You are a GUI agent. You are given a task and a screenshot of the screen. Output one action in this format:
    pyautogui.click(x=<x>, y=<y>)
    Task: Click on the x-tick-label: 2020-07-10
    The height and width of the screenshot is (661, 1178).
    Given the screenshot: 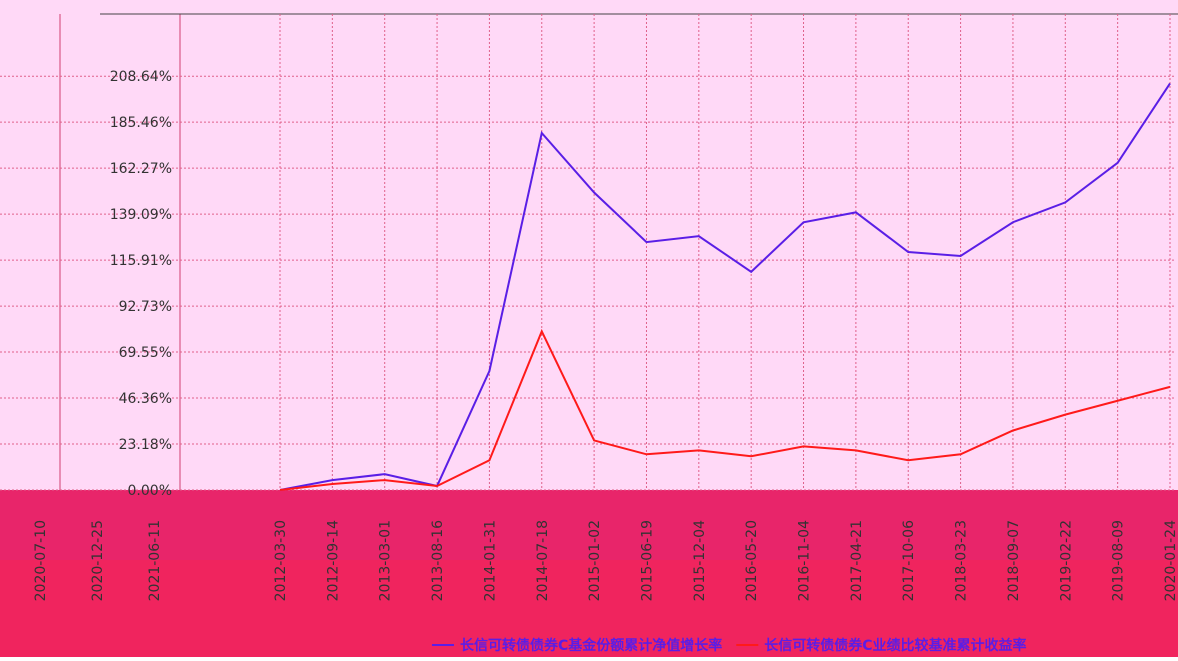 What is the action you would take?
    pyautogui.click(x=41, y=560)
    